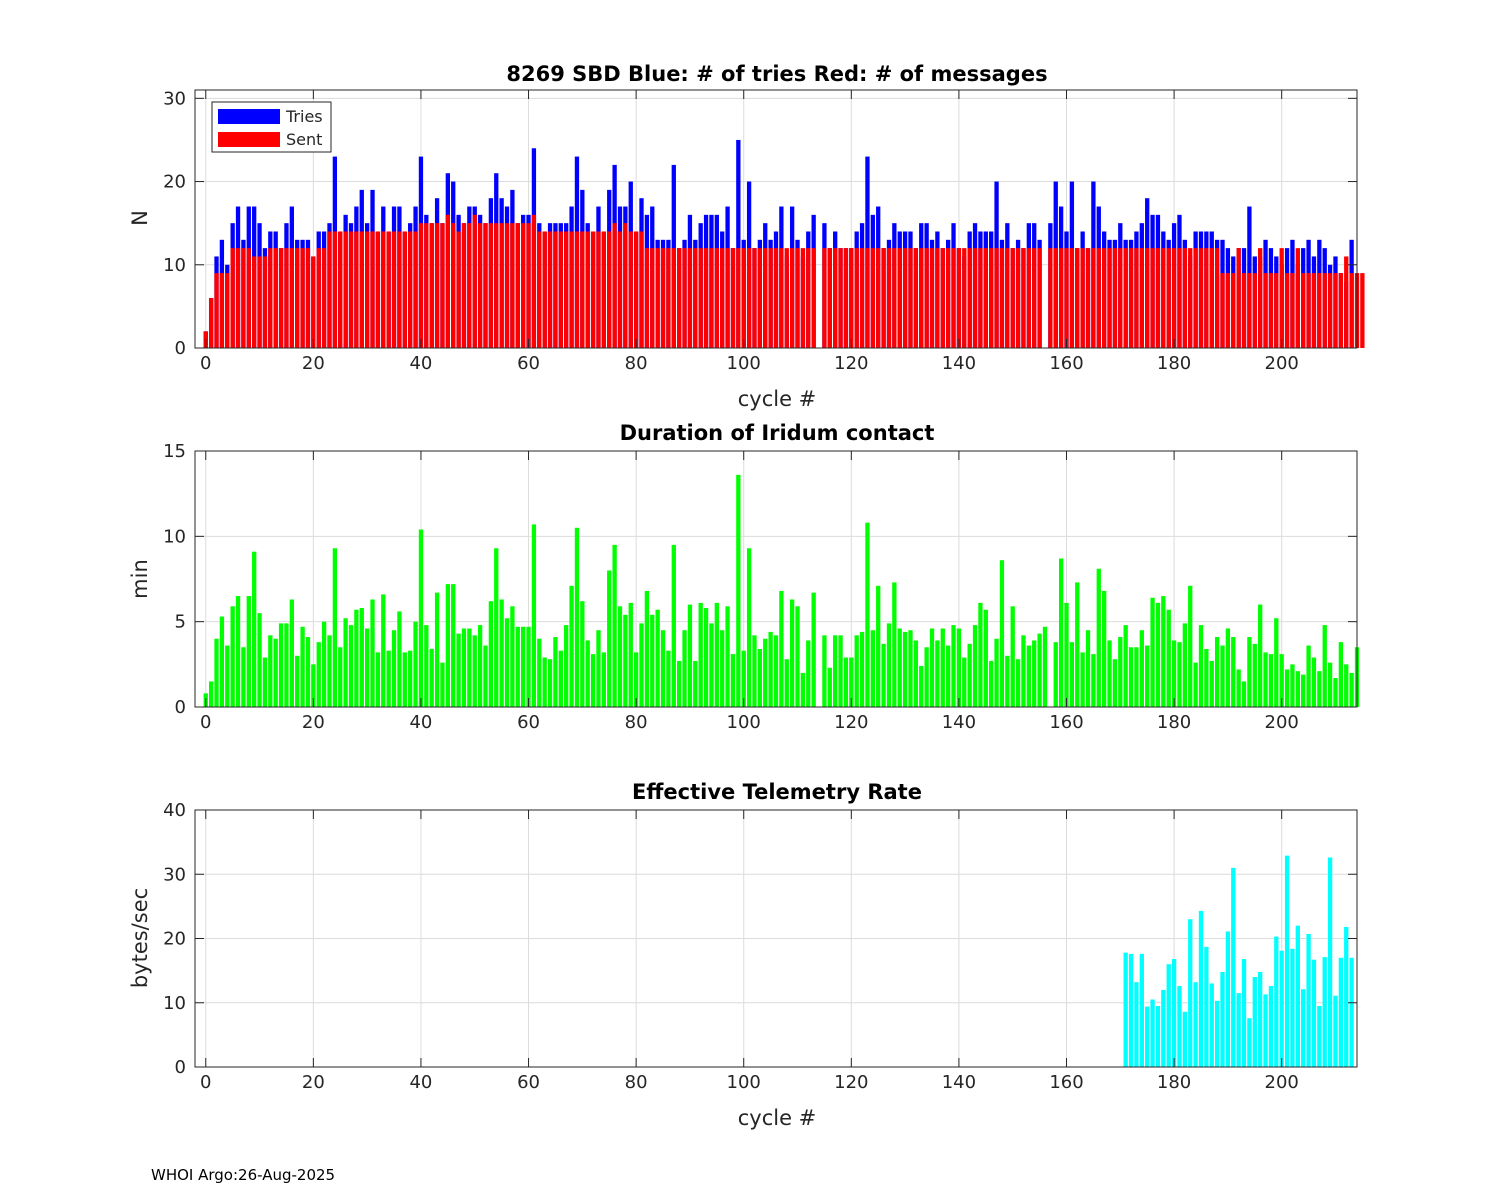 This screenshot has height=1200, width=1500. What do you see at coordinates (304, 116) in the screenshot?
I see `legend-label-tries: Tries` at bounding box center [304, 116].